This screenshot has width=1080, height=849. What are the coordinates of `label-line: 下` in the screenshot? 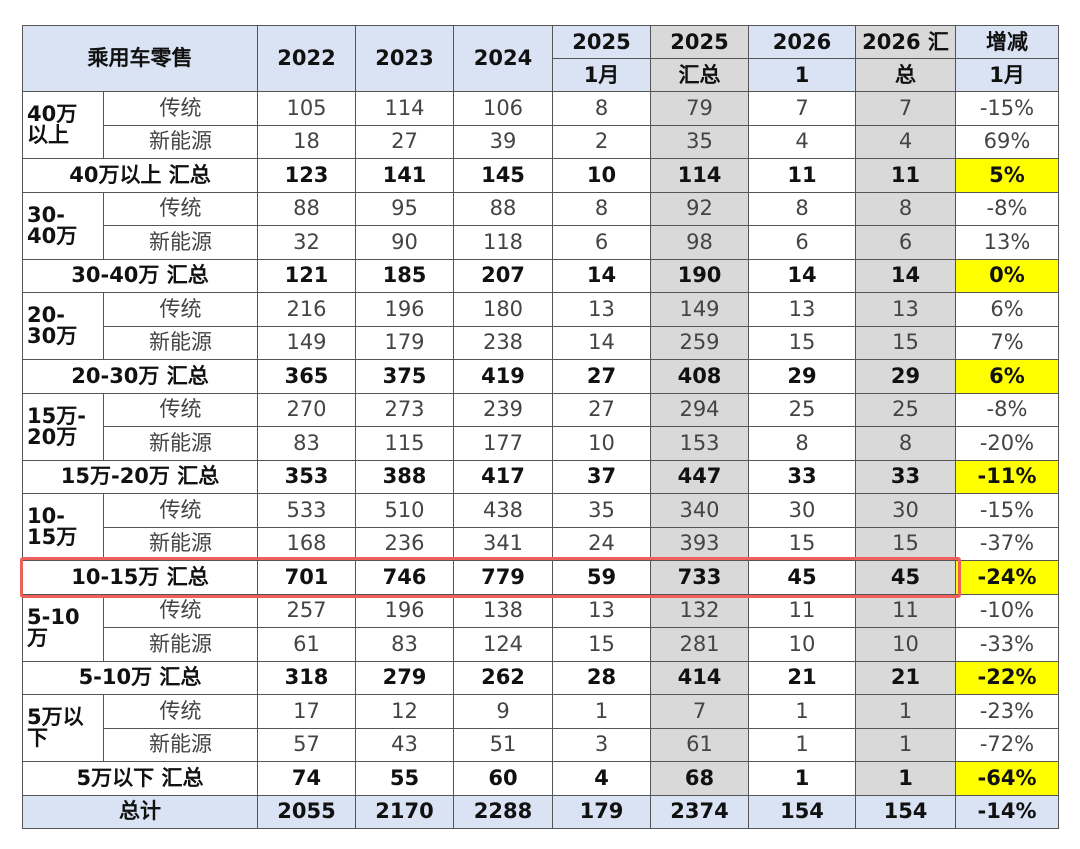 It's located at (37, 738).